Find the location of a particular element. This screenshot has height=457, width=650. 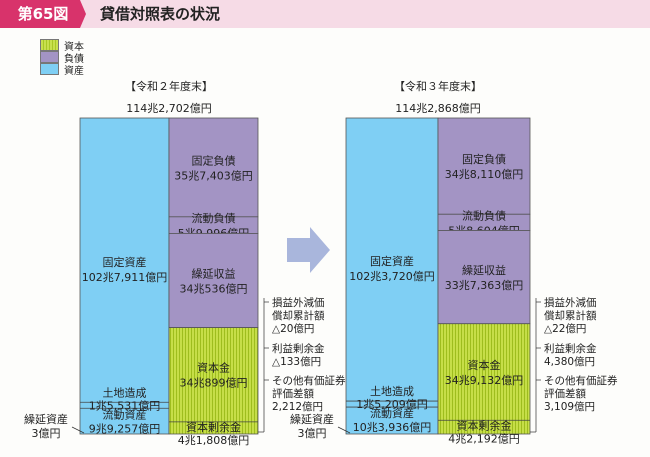

depreciation-note-line: △20億円 is located at coordinates (293, 328).